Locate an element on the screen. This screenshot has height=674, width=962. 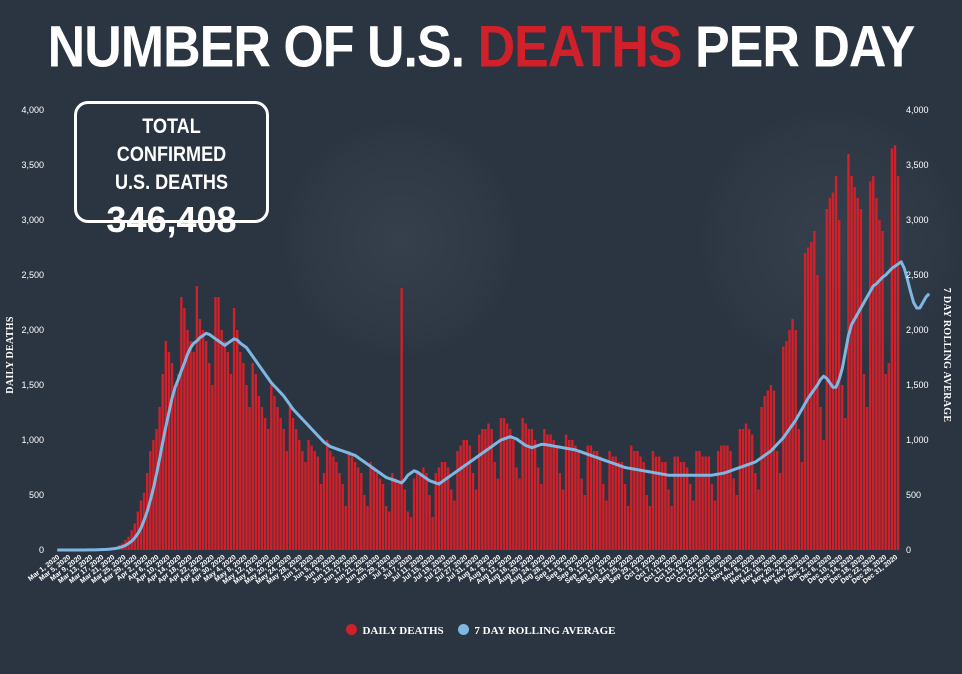
legend-item-daily: DAILY DEATHS is located at coordinates (395, 630).